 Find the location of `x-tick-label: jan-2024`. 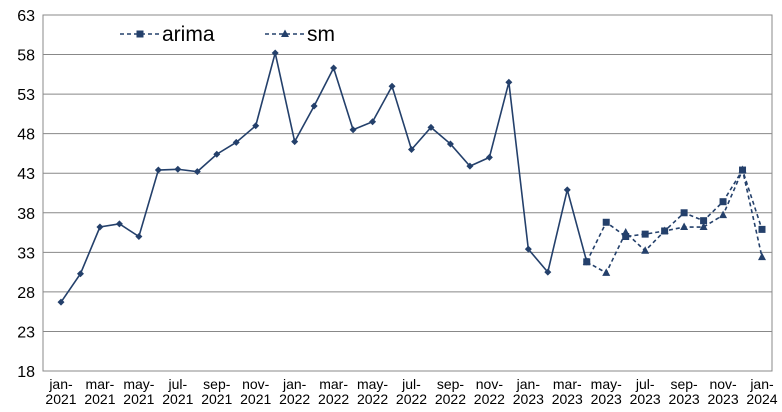

x-tick-label: jan-2024 is located at coordinates (761, 391).